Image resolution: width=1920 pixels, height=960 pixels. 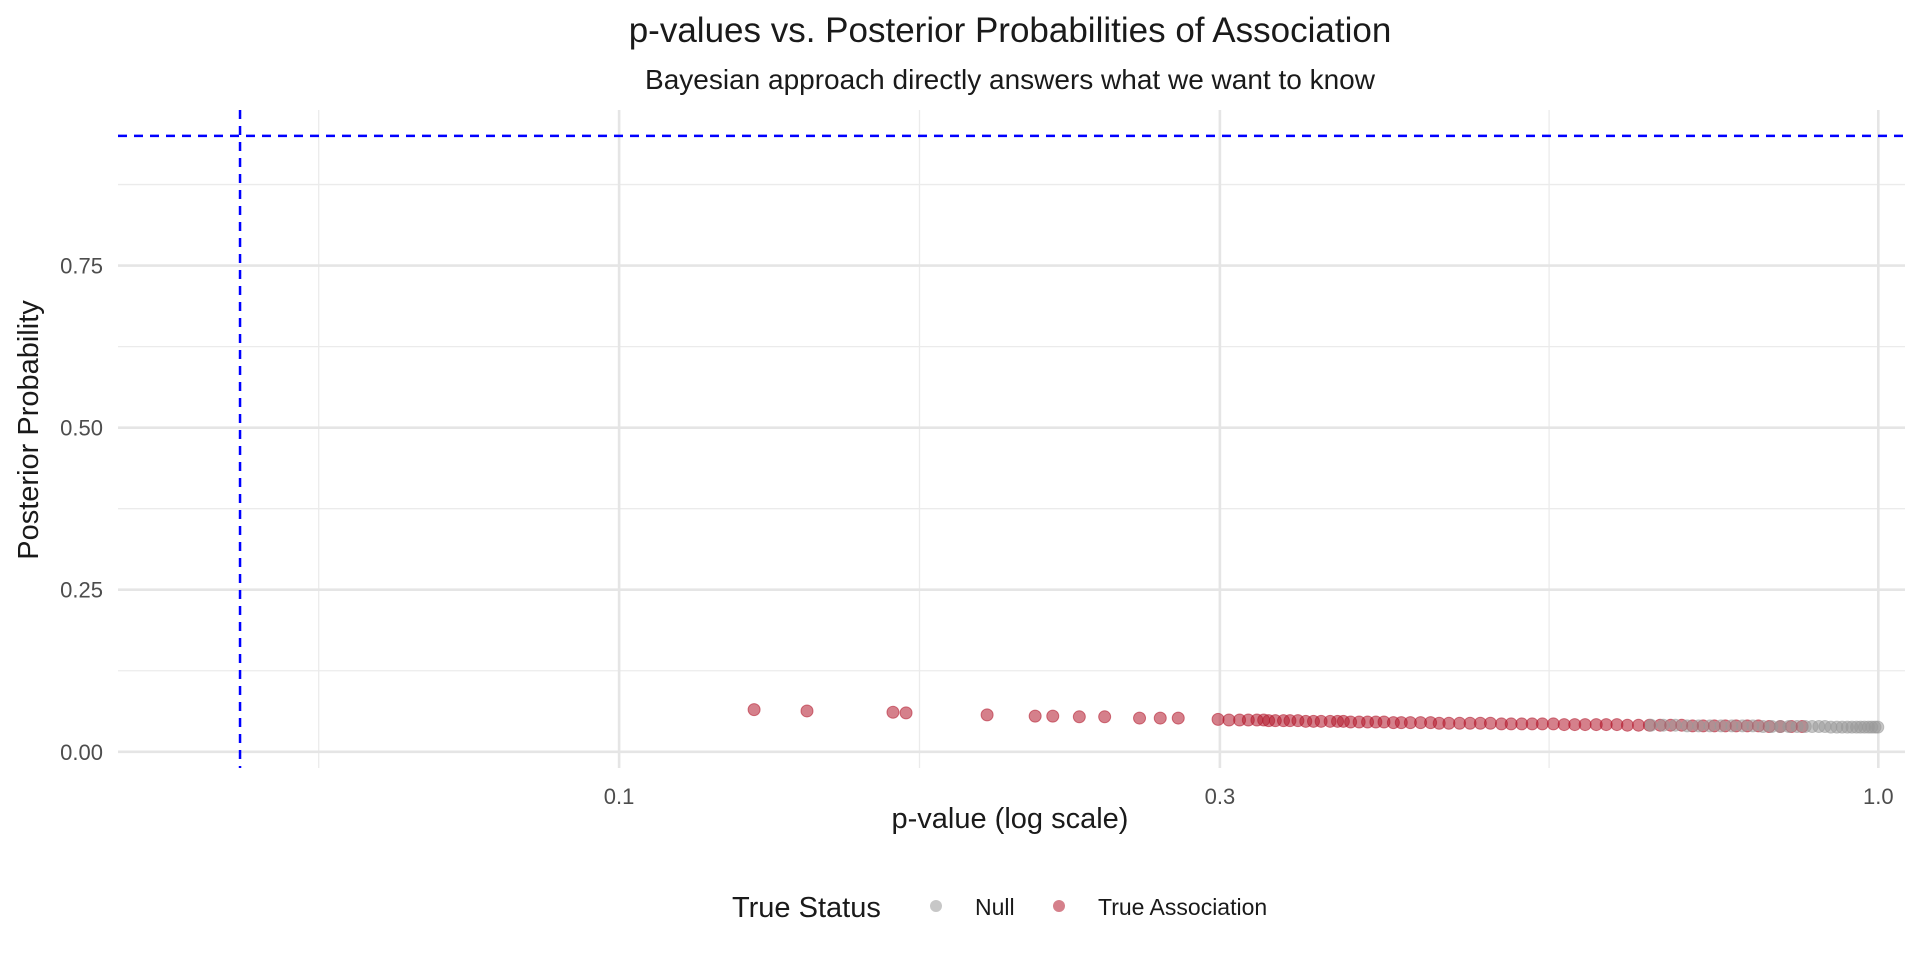 I want to click on legend-title: True Status, so click(x=806, y=908).